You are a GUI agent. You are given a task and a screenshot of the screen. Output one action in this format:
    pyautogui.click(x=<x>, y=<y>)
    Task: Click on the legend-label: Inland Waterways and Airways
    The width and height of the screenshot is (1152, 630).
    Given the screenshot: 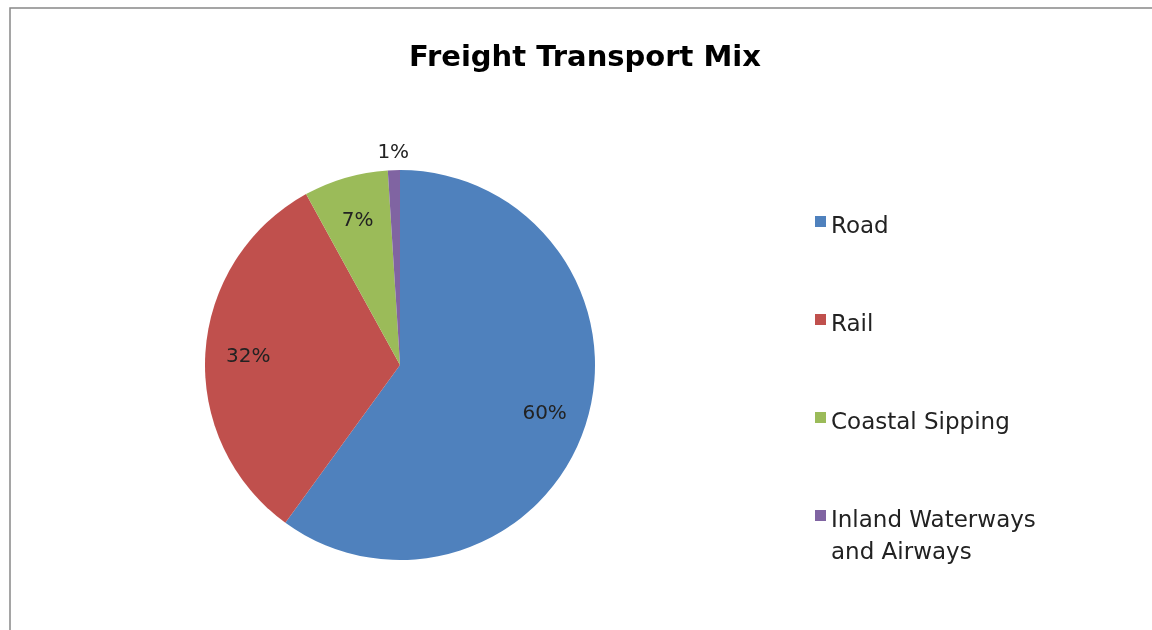 What is the action you would take?
    pyautogui.click(x=933, y=534)
    